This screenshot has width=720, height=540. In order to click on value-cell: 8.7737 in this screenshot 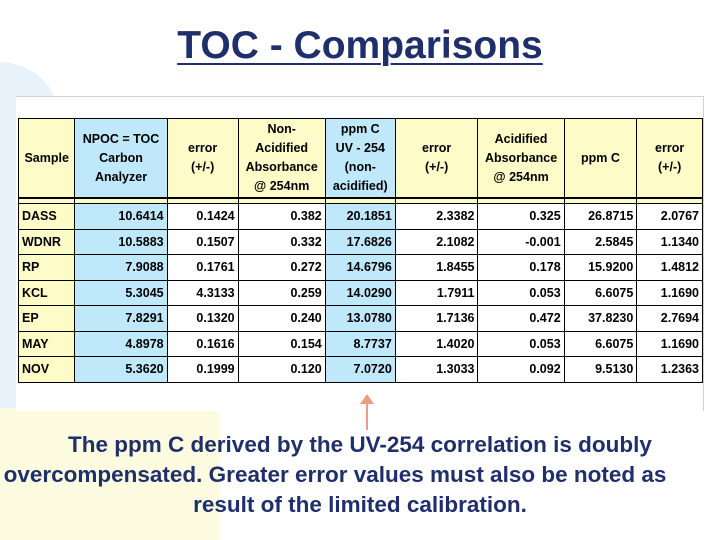, I will do `click(360, 343)`.